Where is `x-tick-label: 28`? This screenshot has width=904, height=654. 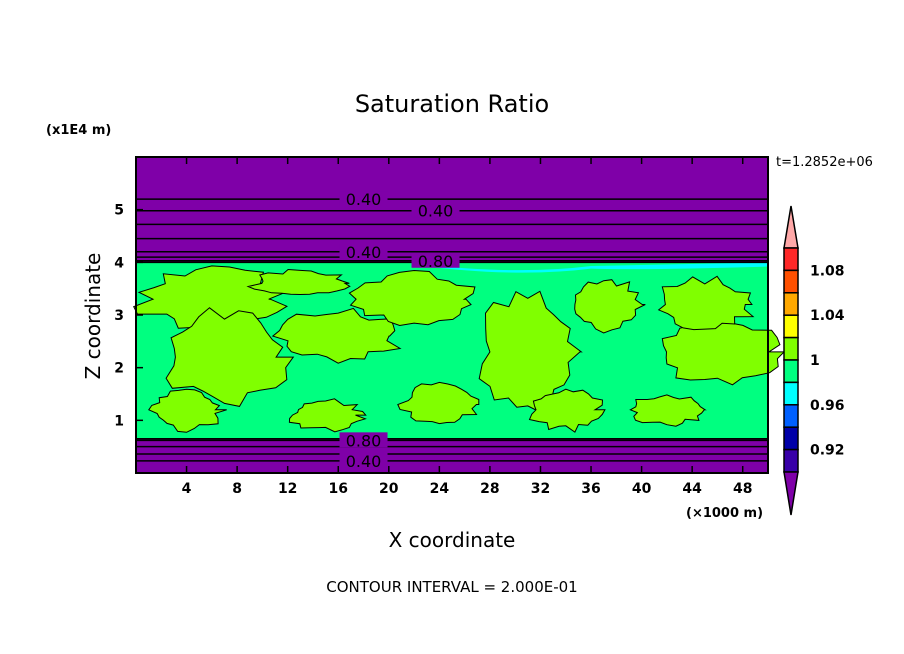
x-tick-label: 28 is located at coordinates (489, 489).